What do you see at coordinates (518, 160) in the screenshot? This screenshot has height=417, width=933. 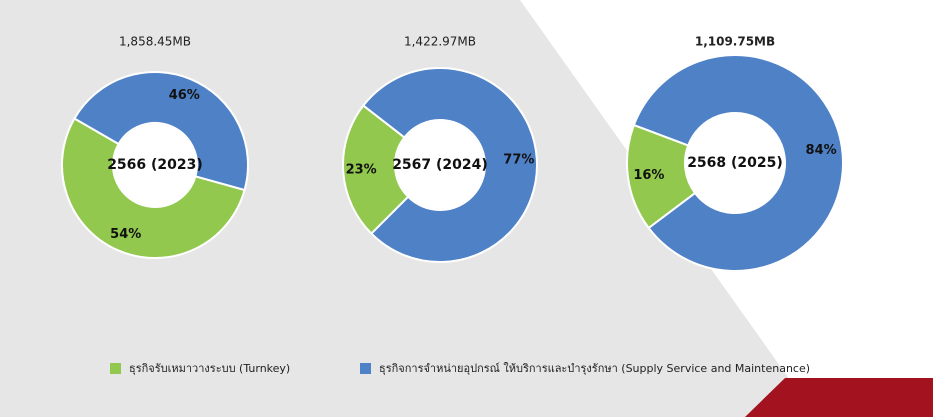 I see `slice-label: 77%` at bounding box center [518, 160].